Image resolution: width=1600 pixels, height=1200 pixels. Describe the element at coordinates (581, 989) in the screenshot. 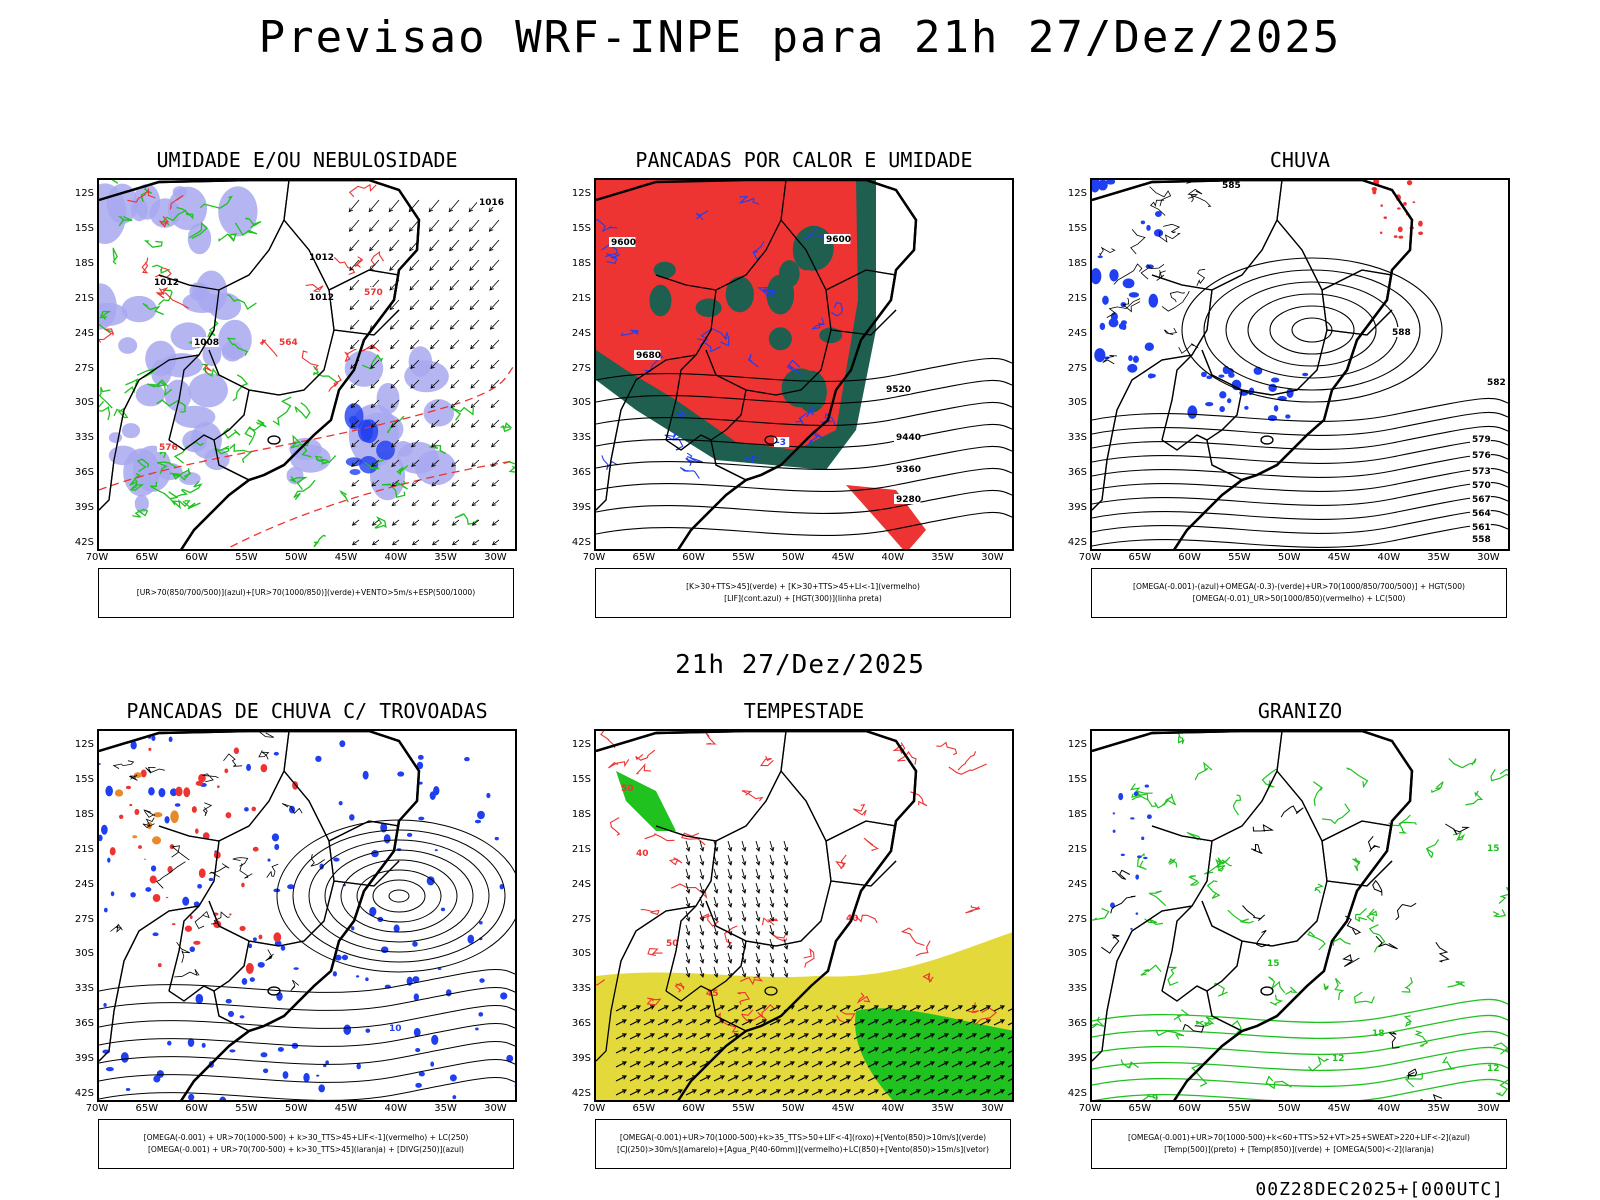

I see `lat-tick-label: 33S` at that location.